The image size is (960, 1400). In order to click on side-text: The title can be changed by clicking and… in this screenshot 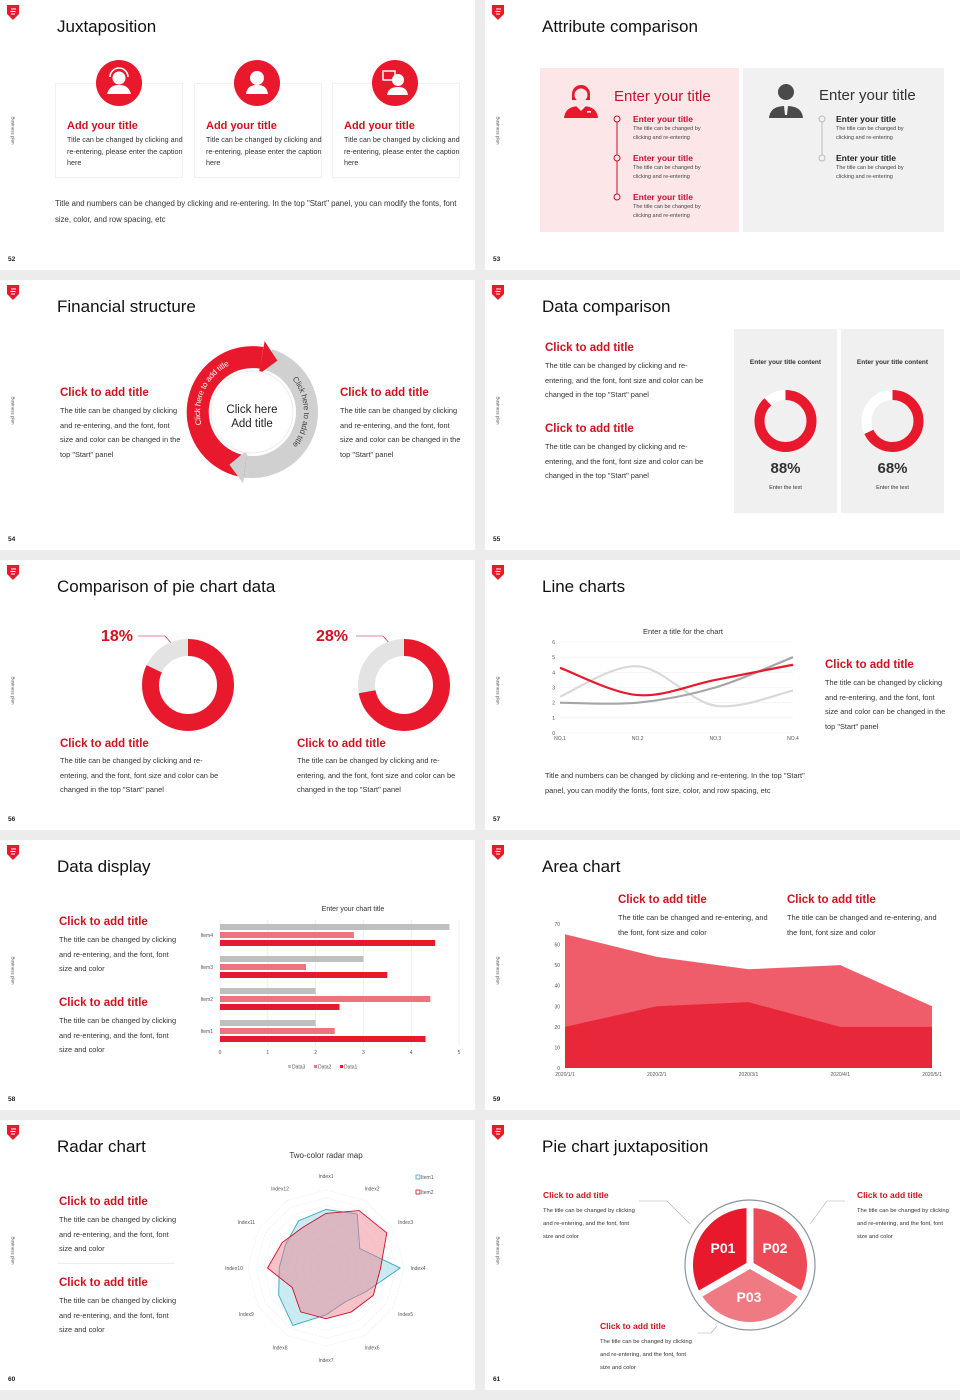, I will do `click(885, 704)`.